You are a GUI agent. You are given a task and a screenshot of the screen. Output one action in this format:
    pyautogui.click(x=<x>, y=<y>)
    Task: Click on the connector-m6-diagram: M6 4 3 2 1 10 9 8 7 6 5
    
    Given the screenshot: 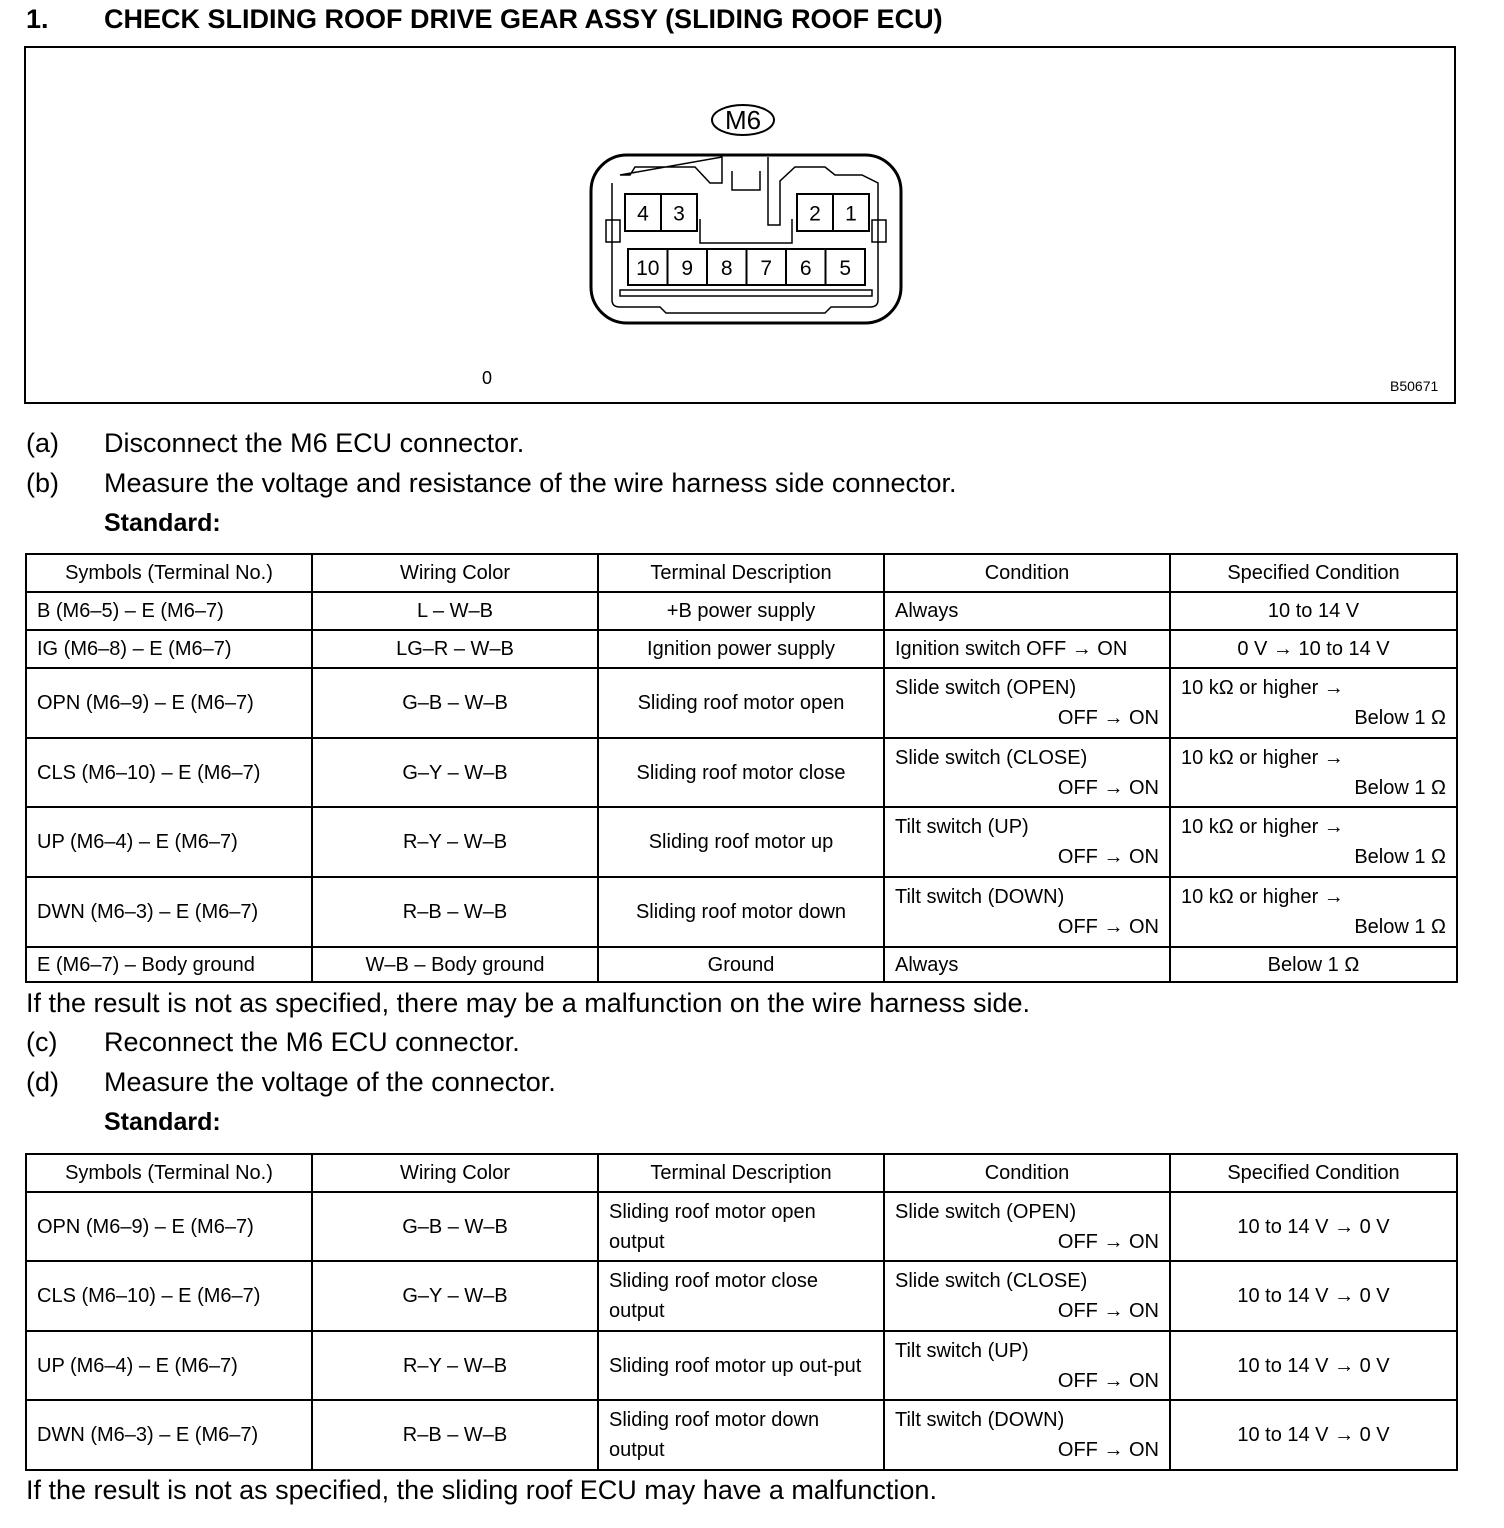 What is the action you would take?
    pyautogui.click(x=746, y=214)
    